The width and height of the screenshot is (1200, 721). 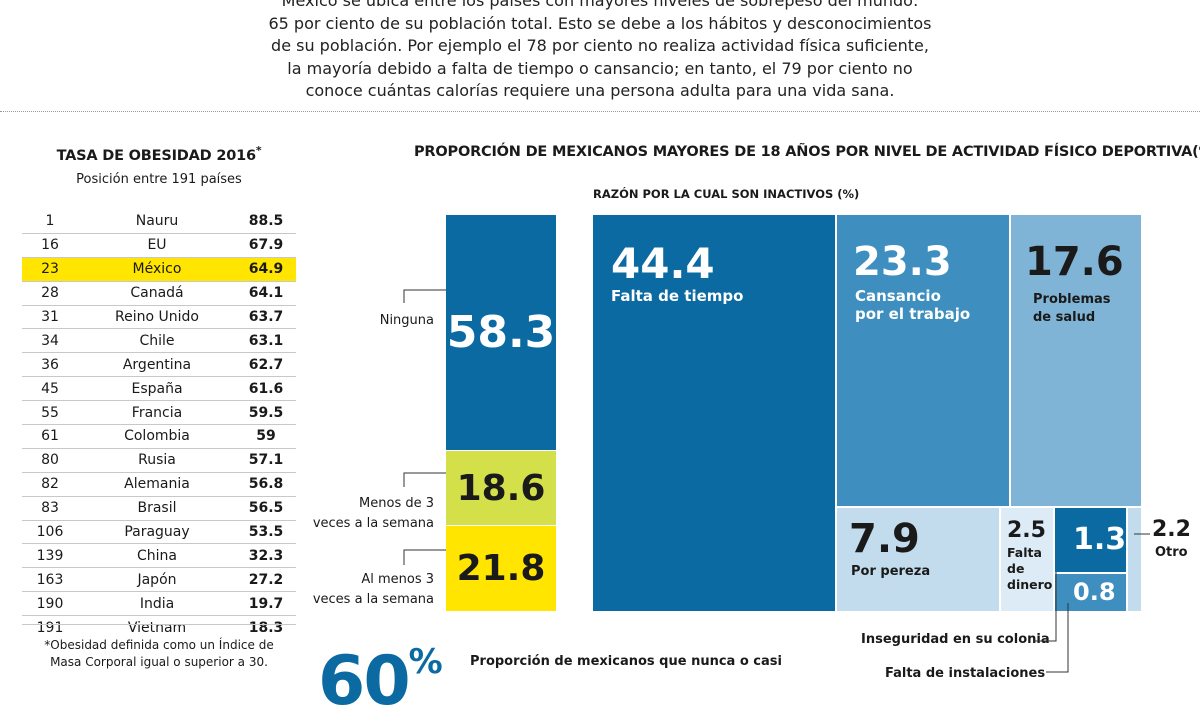 What do you see at coordinates (50, 269) in the screenshot?
I see `ranking-position: 23` at bounding box center [50, 269].